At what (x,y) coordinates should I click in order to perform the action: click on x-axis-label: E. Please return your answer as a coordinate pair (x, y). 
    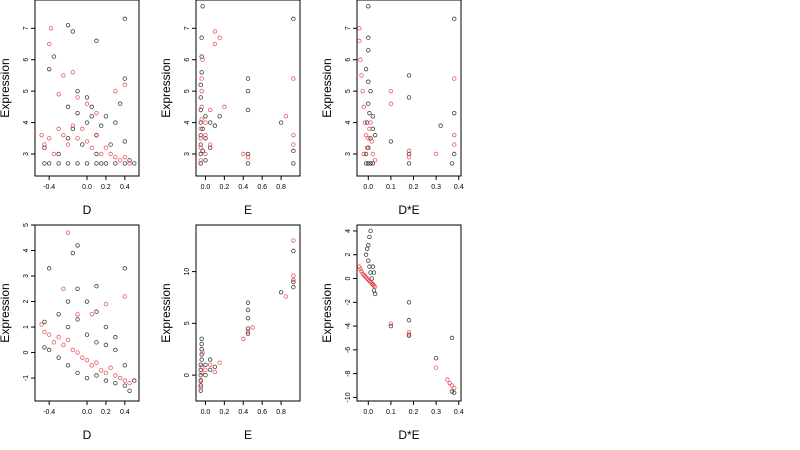
    Looking at the image, I should click on (248, 210).